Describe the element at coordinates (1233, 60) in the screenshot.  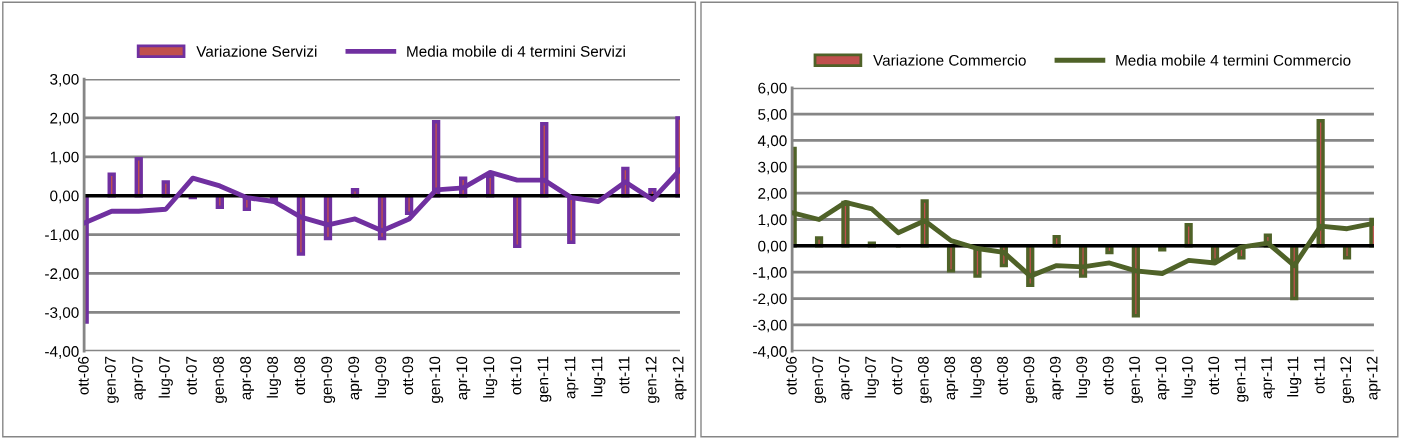
I see `legend-label: Media mobile 4 termini Commercio` at that location.